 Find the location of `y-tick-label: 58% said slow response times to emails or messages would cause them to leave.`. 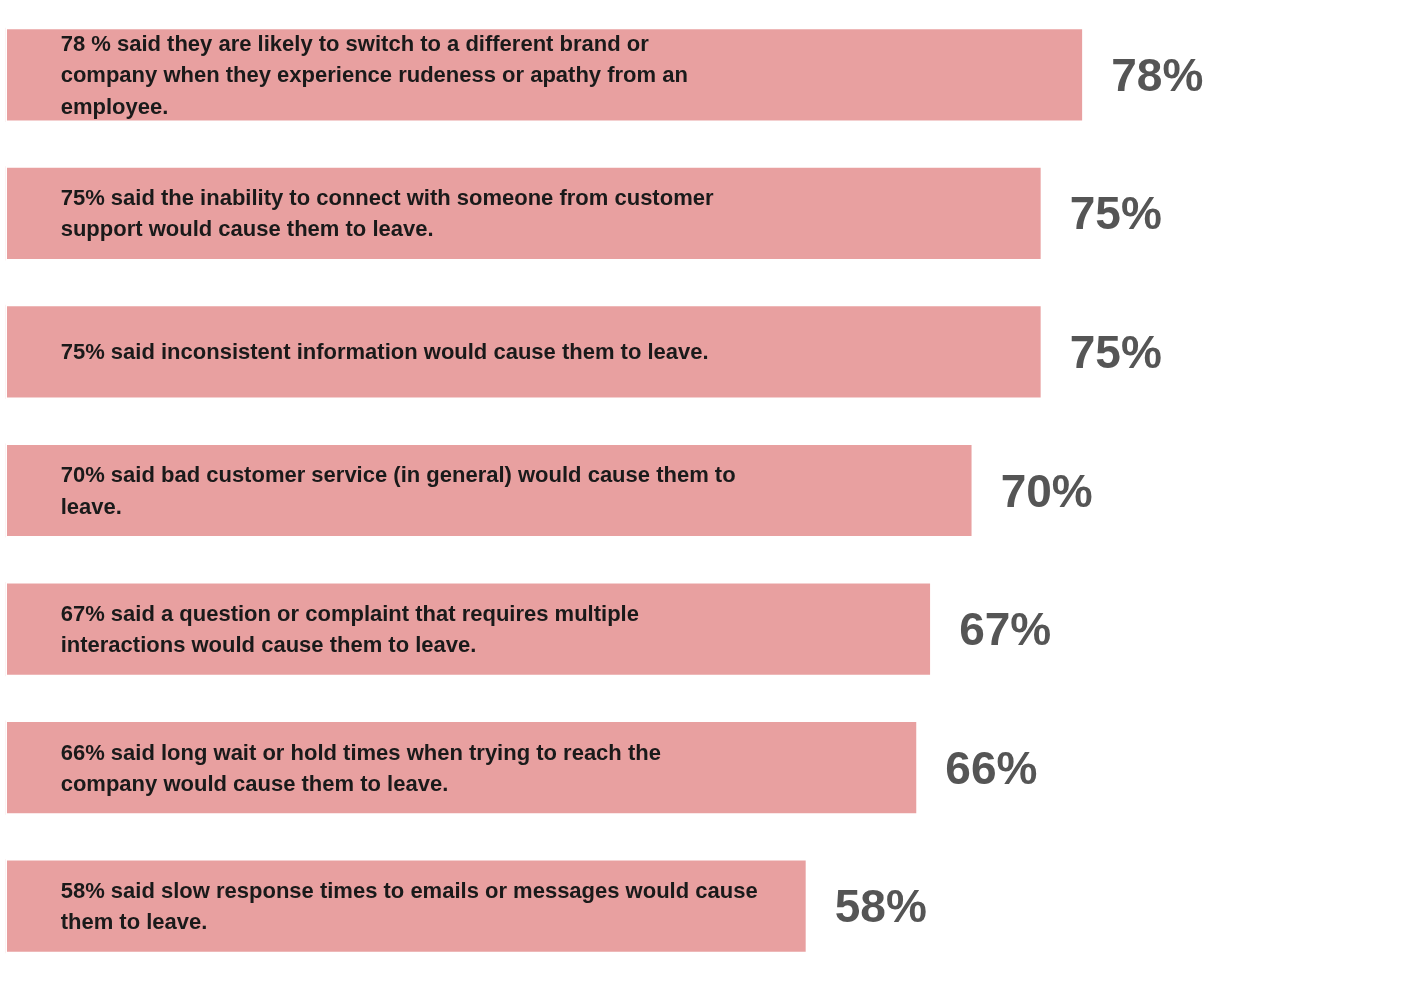

y-tick-label: 58% said slow response times to emails or messages would cause them to leave. is located at coordinates (409, 906).